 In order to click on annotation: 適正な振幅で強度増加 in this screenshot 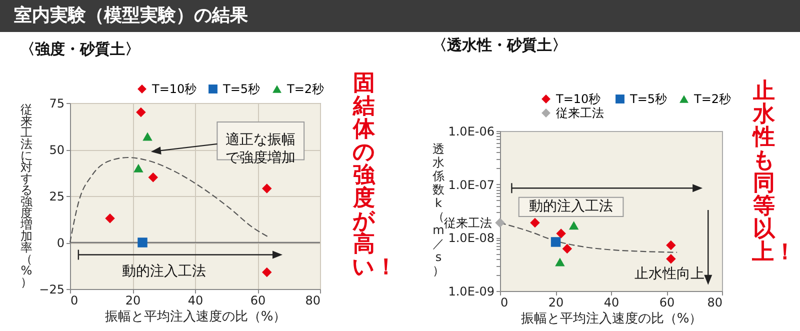, I will do `click(261, 149)`.